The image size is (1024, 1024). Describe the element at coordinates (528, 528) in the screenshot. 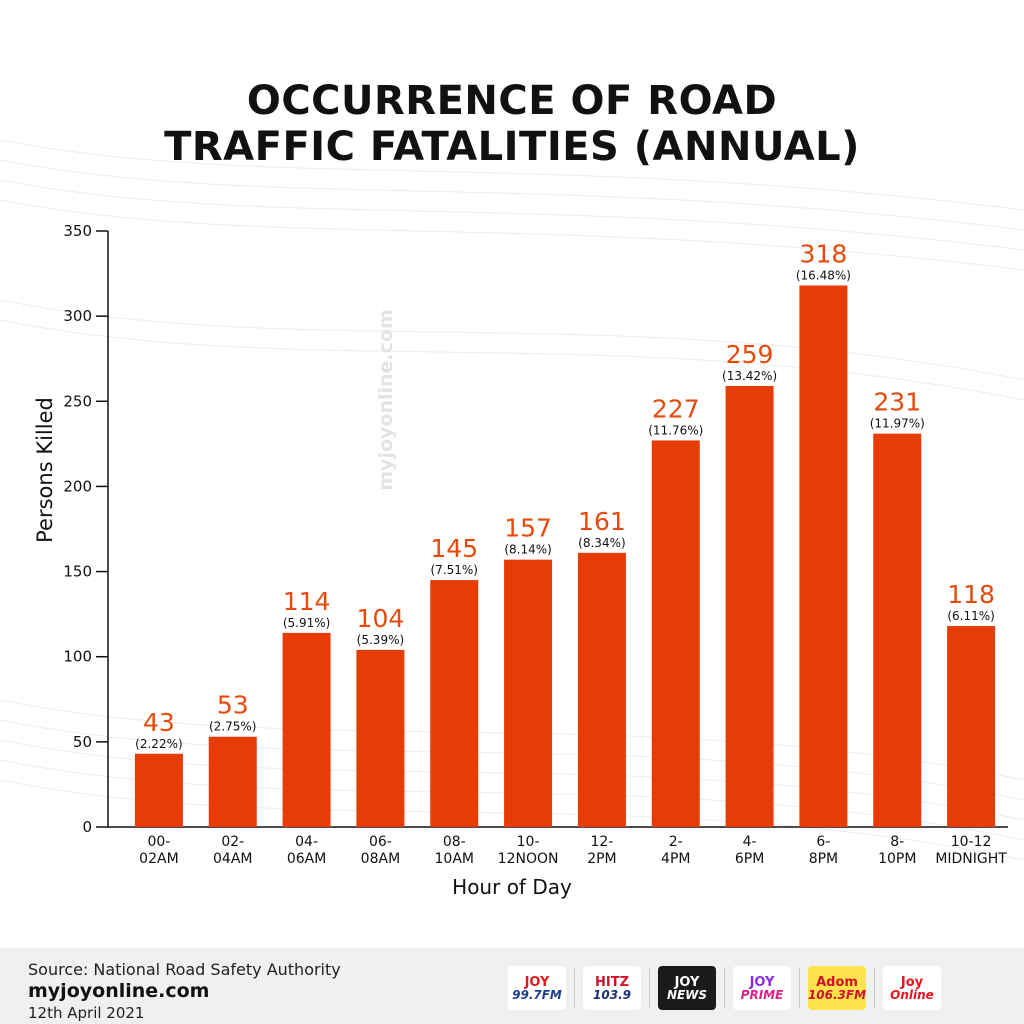

I see `bar-value-label: 157` at that location.